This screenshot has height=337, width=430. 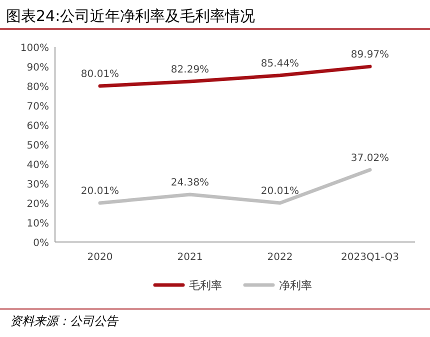 What do you see at coordinates (295, 285) in the screenshot?
I see `legend-label: 净利率` at bounding box center [295, 285].